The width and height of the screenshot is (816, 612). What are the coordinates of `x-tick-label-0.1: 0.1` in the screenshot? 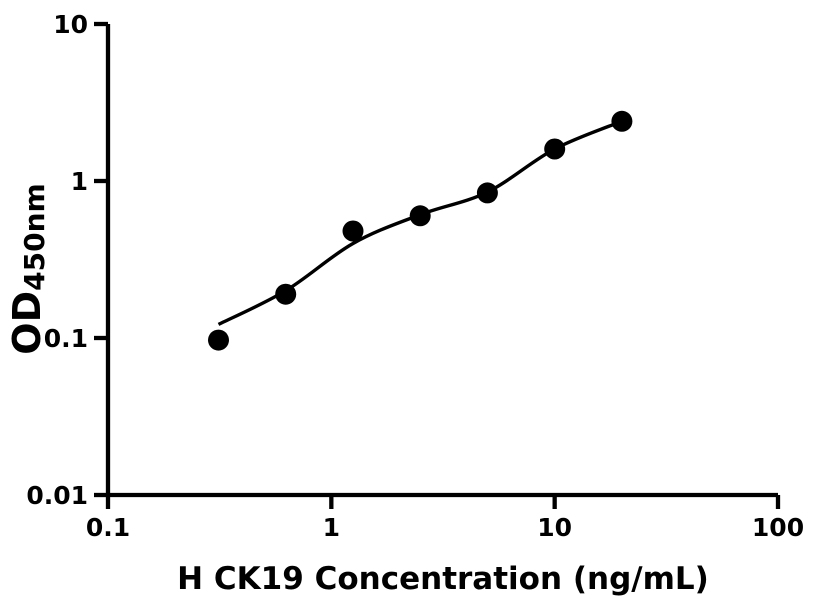 It's located at (108, 527).